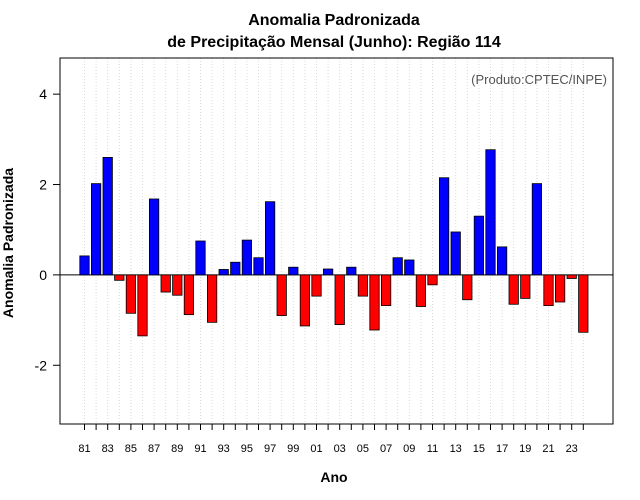  What do you see at coordinates (41, 365) in the screenshot?
I see `y-tick-label--2: -2` at bounding box center [41, 365].